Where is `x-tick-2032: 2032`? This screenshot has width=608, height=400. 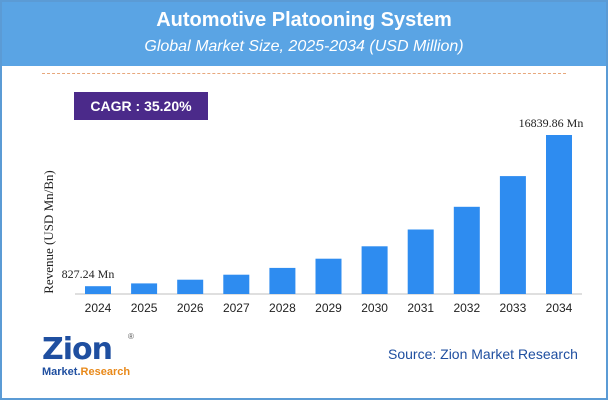
x-tick-2032: 2032 is located at coordinates (466, 308).